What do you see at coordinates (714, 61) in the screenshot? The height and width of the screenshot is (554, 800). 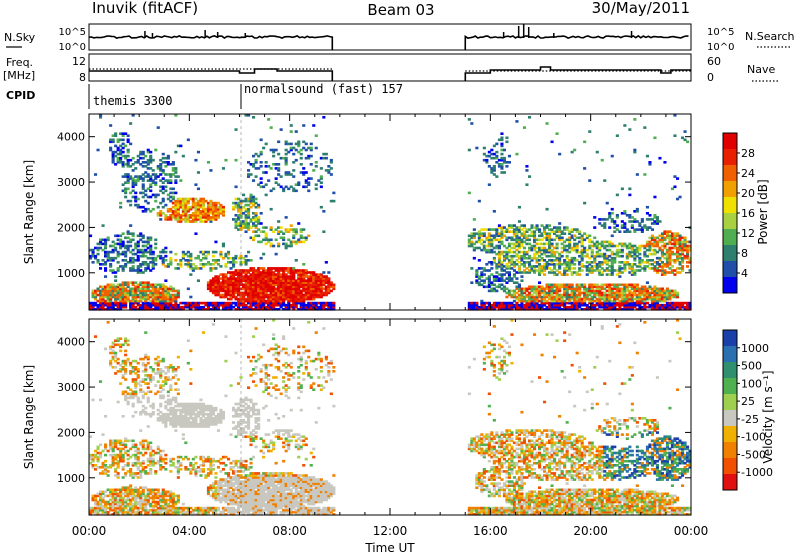 I see `nave-tick-high: 60` at bounding box center [714, 61].